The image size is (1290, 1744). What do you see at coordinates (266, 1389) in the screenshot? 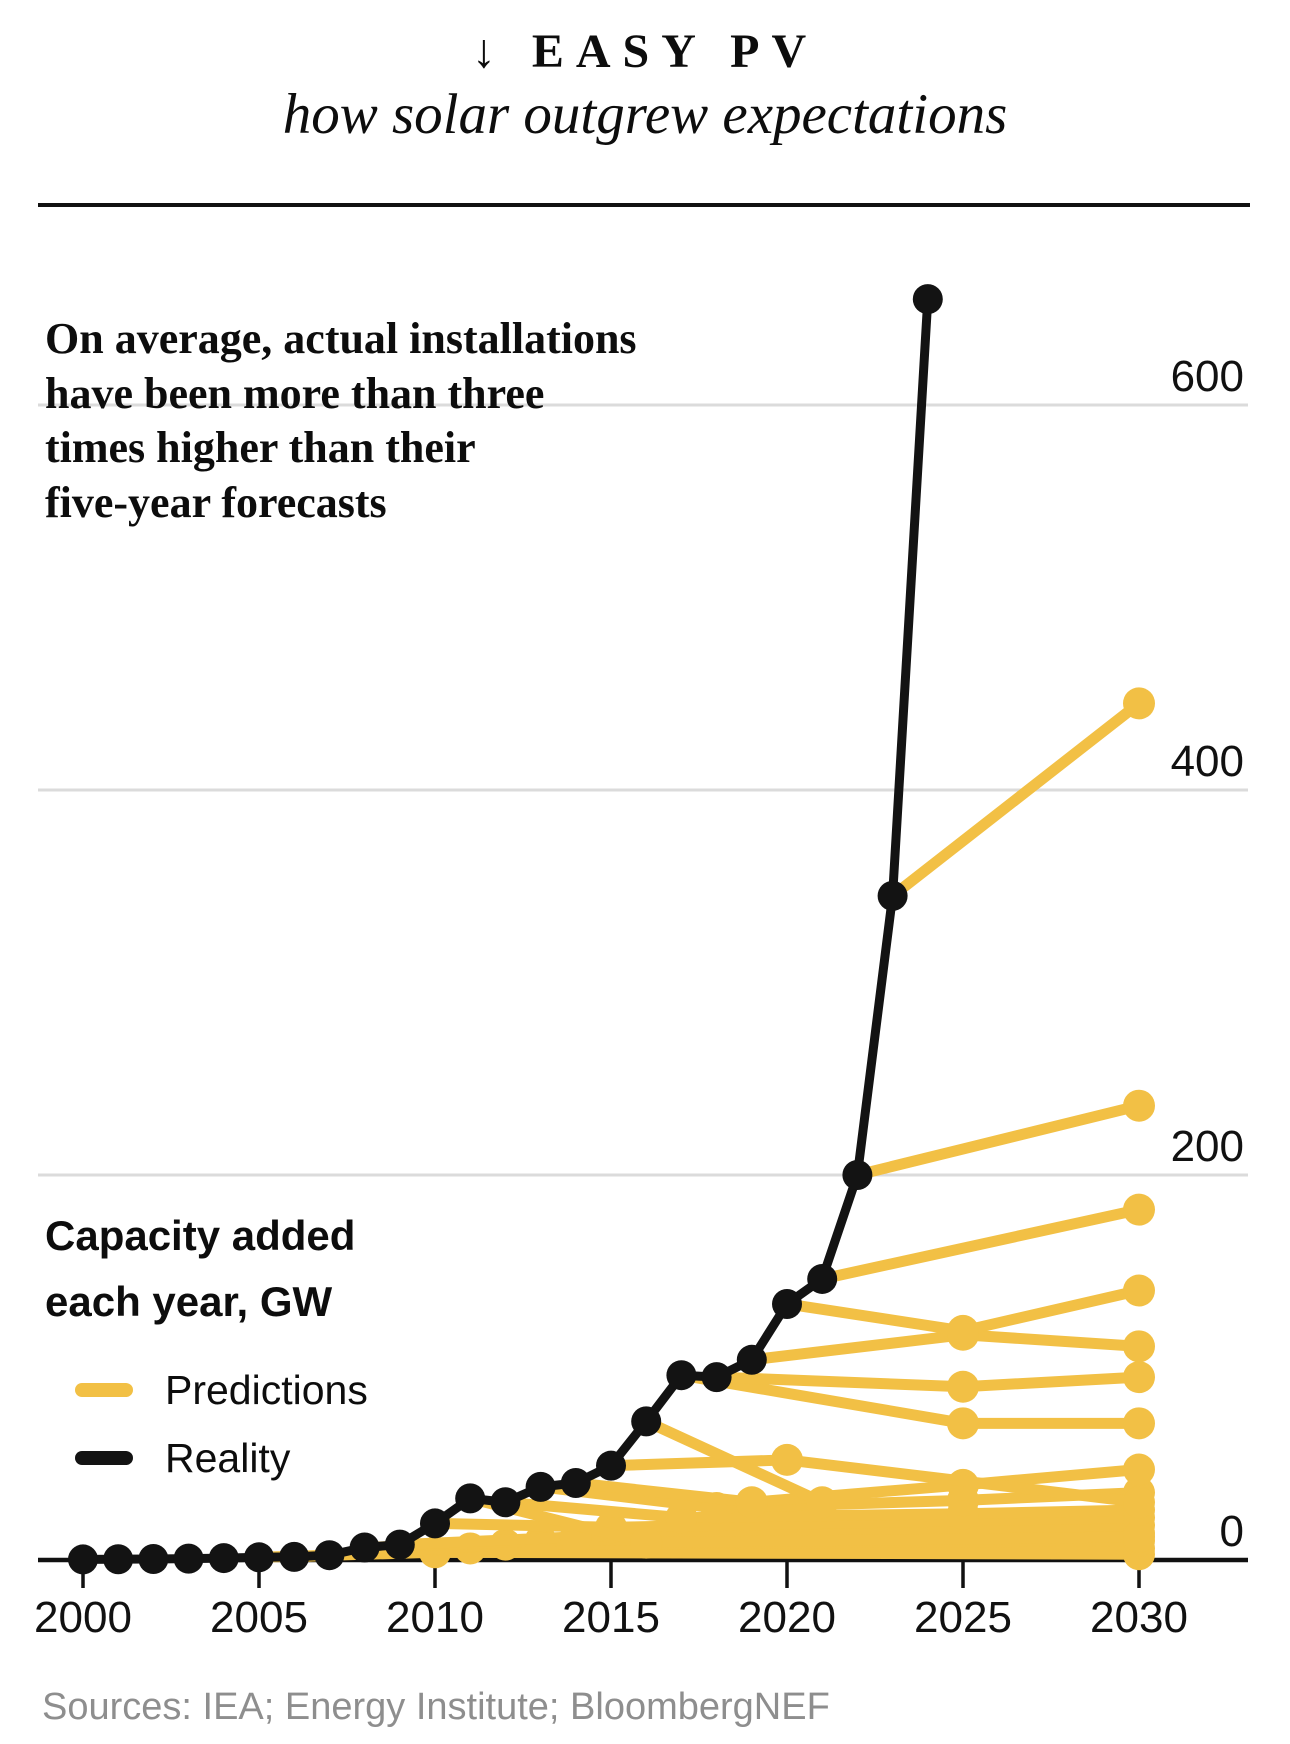
I see `legend-label: Predictions` at bounding box center [266, 1389].